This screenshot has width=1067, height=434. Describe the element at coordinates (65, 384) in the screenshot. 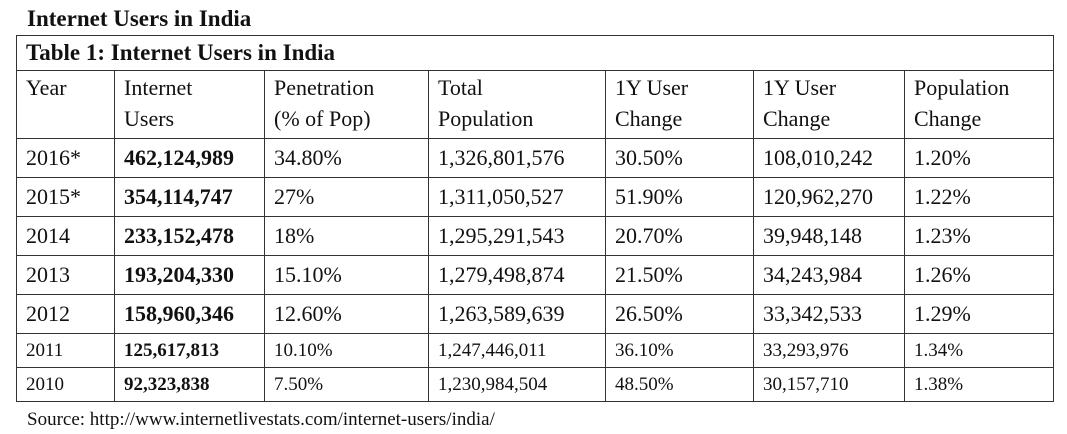

I see `cell-year: 2010` at that location.